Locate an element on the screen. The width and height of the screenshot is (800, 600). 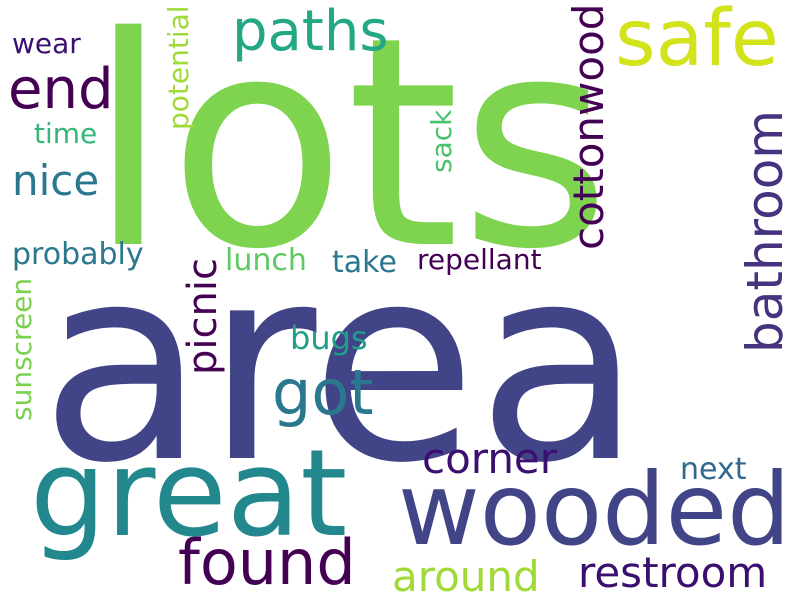
word-nice: nice is located at coordinates (56, 180).